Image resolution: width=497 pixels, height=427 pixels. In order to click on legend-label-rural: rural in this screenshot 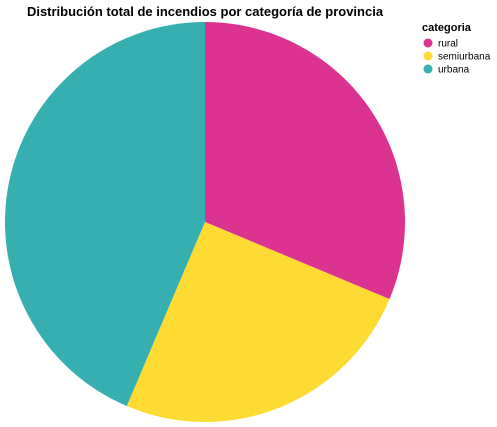, I will do `click(448, 44)`.